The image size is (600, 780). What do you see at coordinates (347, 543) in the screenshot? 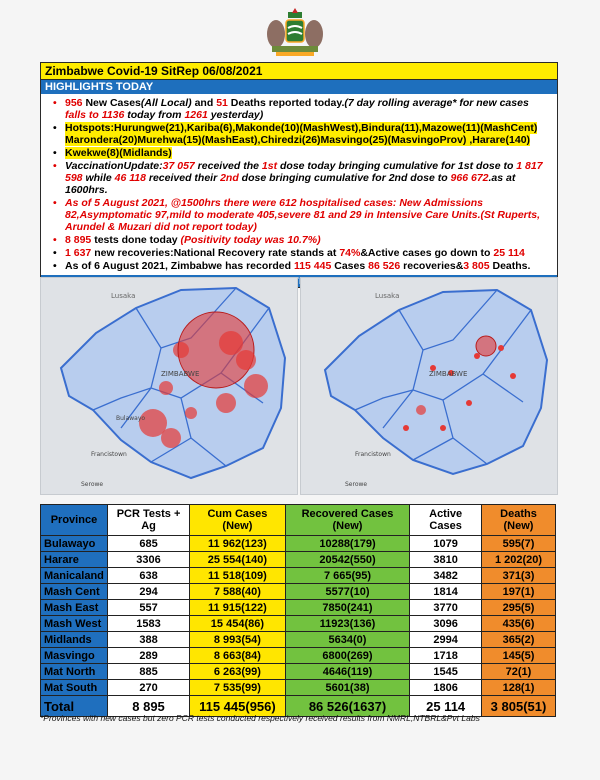
I see `cell-recovered: 10288(179)` at bounding box center [347, 543].